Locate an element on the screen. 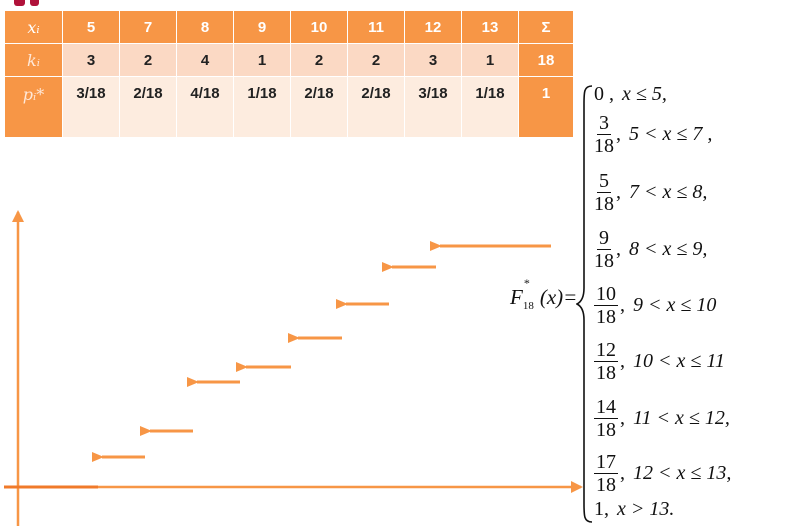 This screenshot has width=790, height=532. table-cell: 10 is located at coordinates (319, 27).